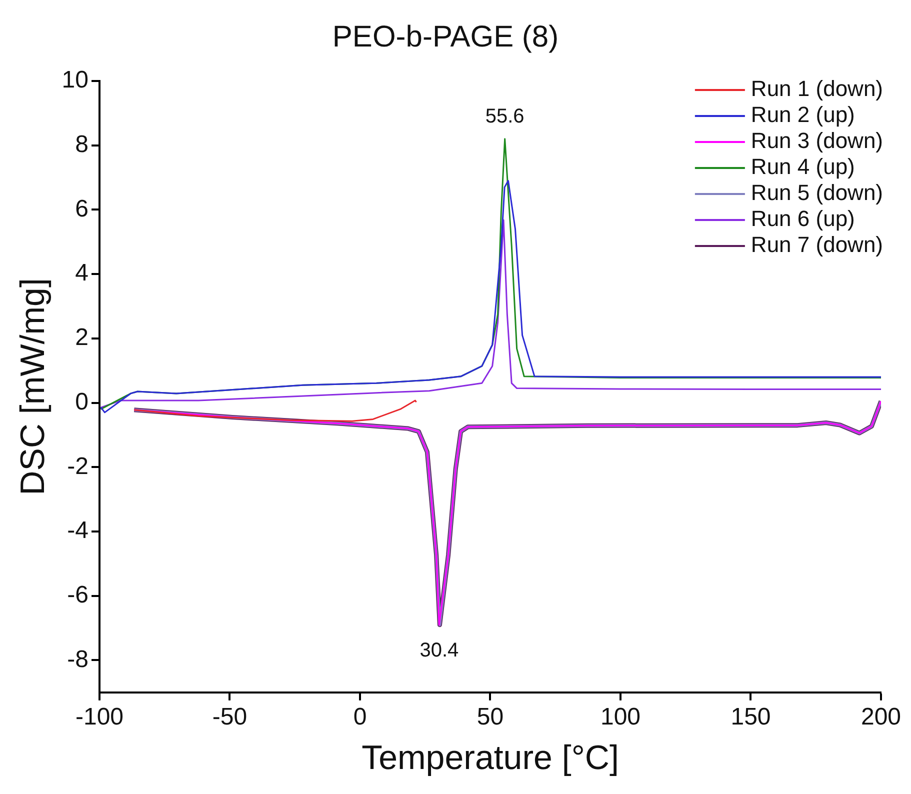  I want to click on x-tick-label: 0, so click(360, 716).